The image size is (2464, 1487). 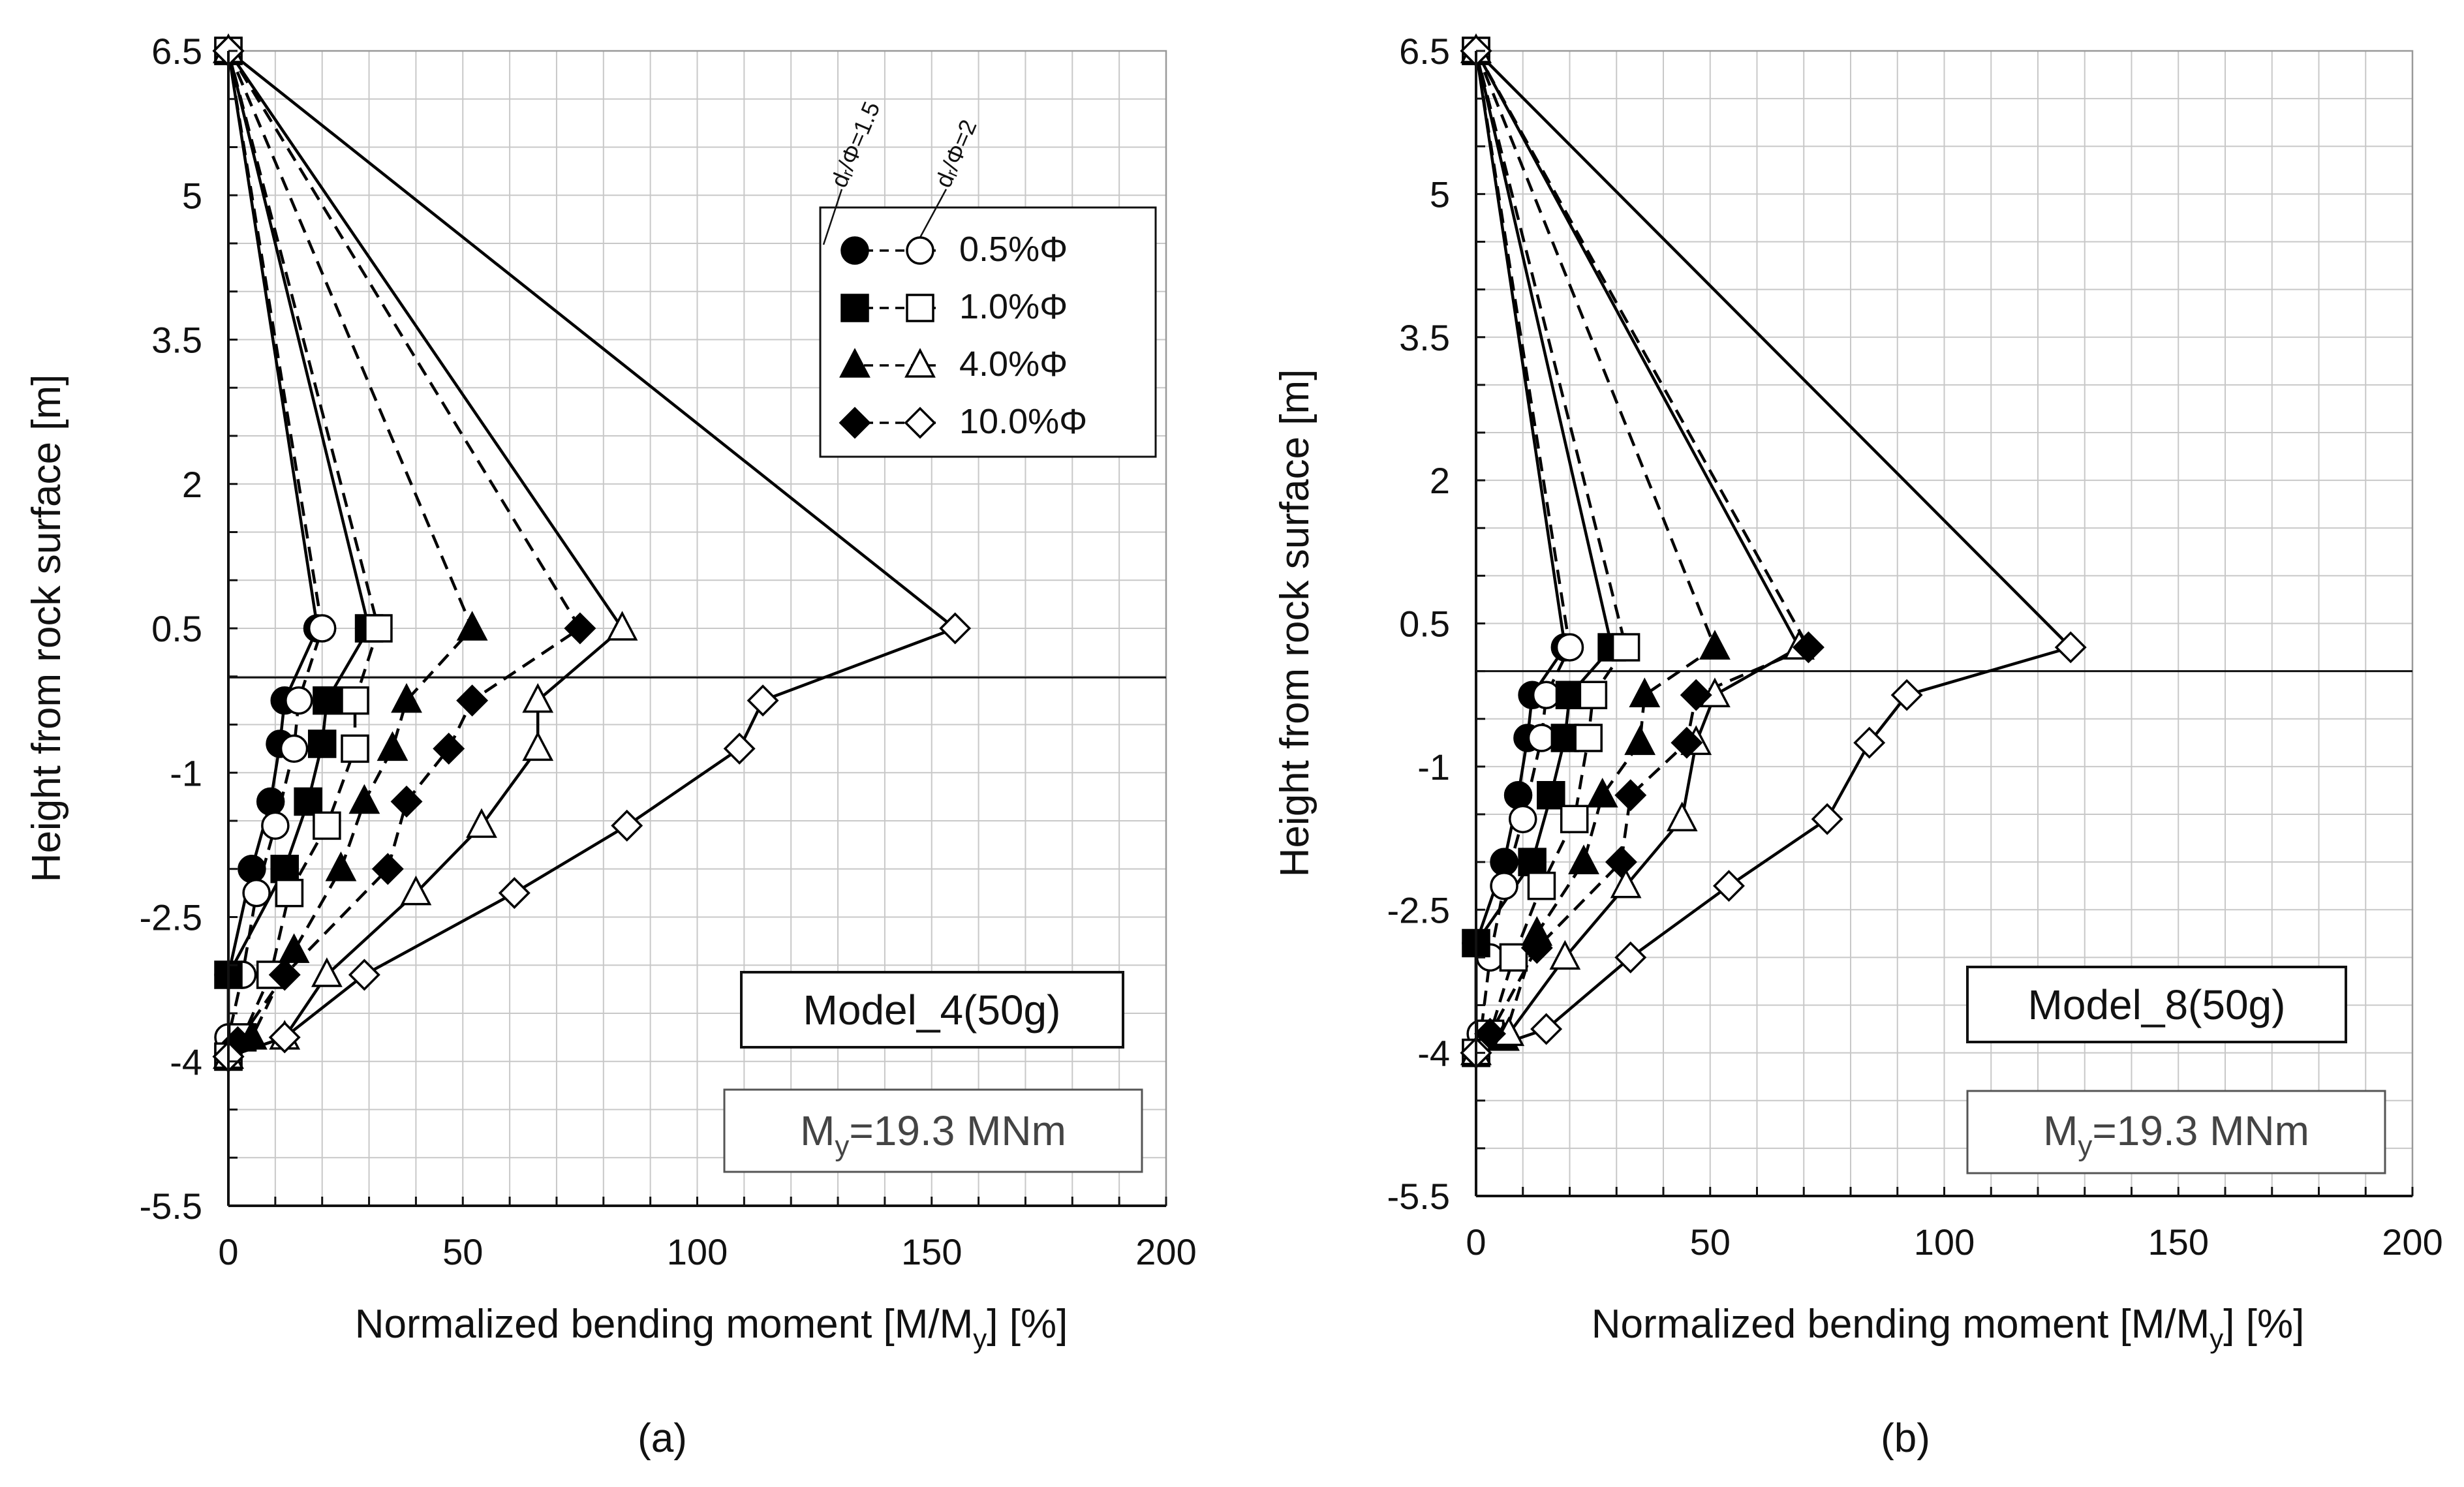 What do you see at coordinates (988, 332) in the screenshot?
I see `legend-box` at bounding box center [988, 332].